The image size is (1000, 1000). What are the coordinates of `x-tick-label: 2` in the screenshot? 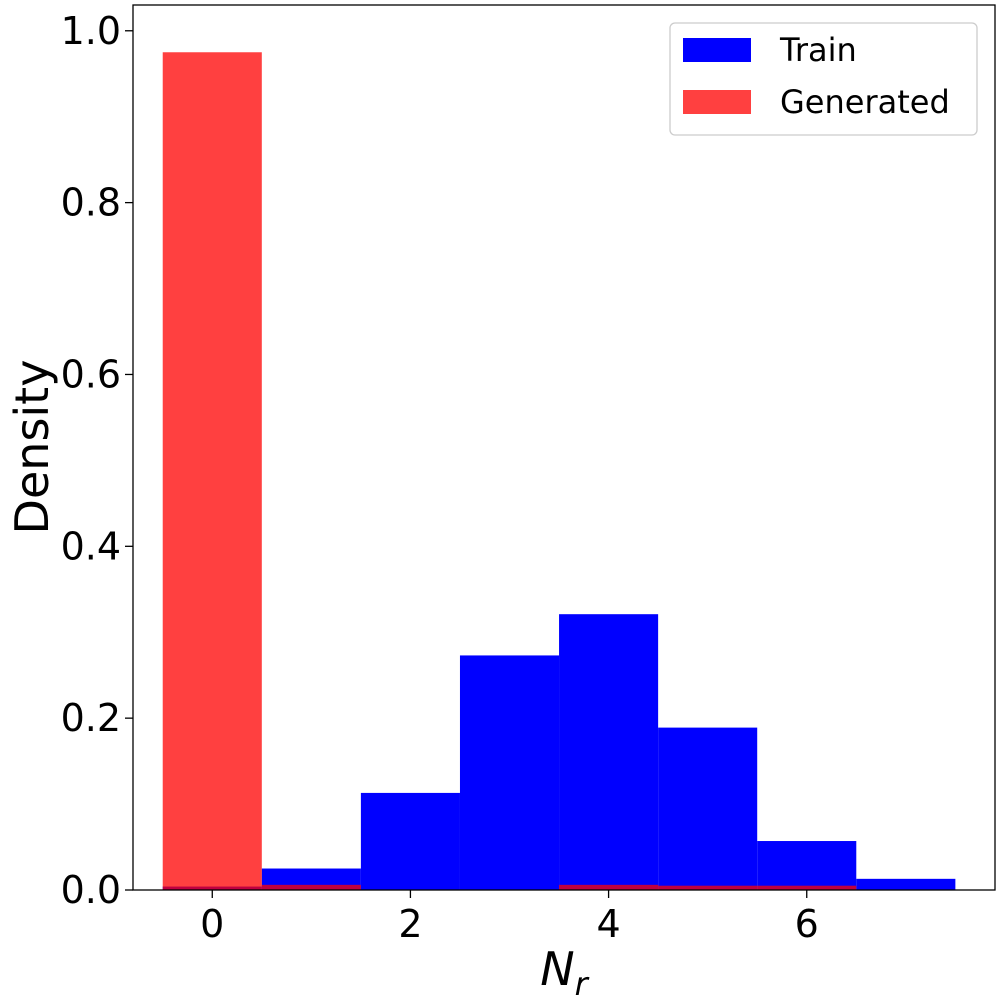 It's located at (410, 924).